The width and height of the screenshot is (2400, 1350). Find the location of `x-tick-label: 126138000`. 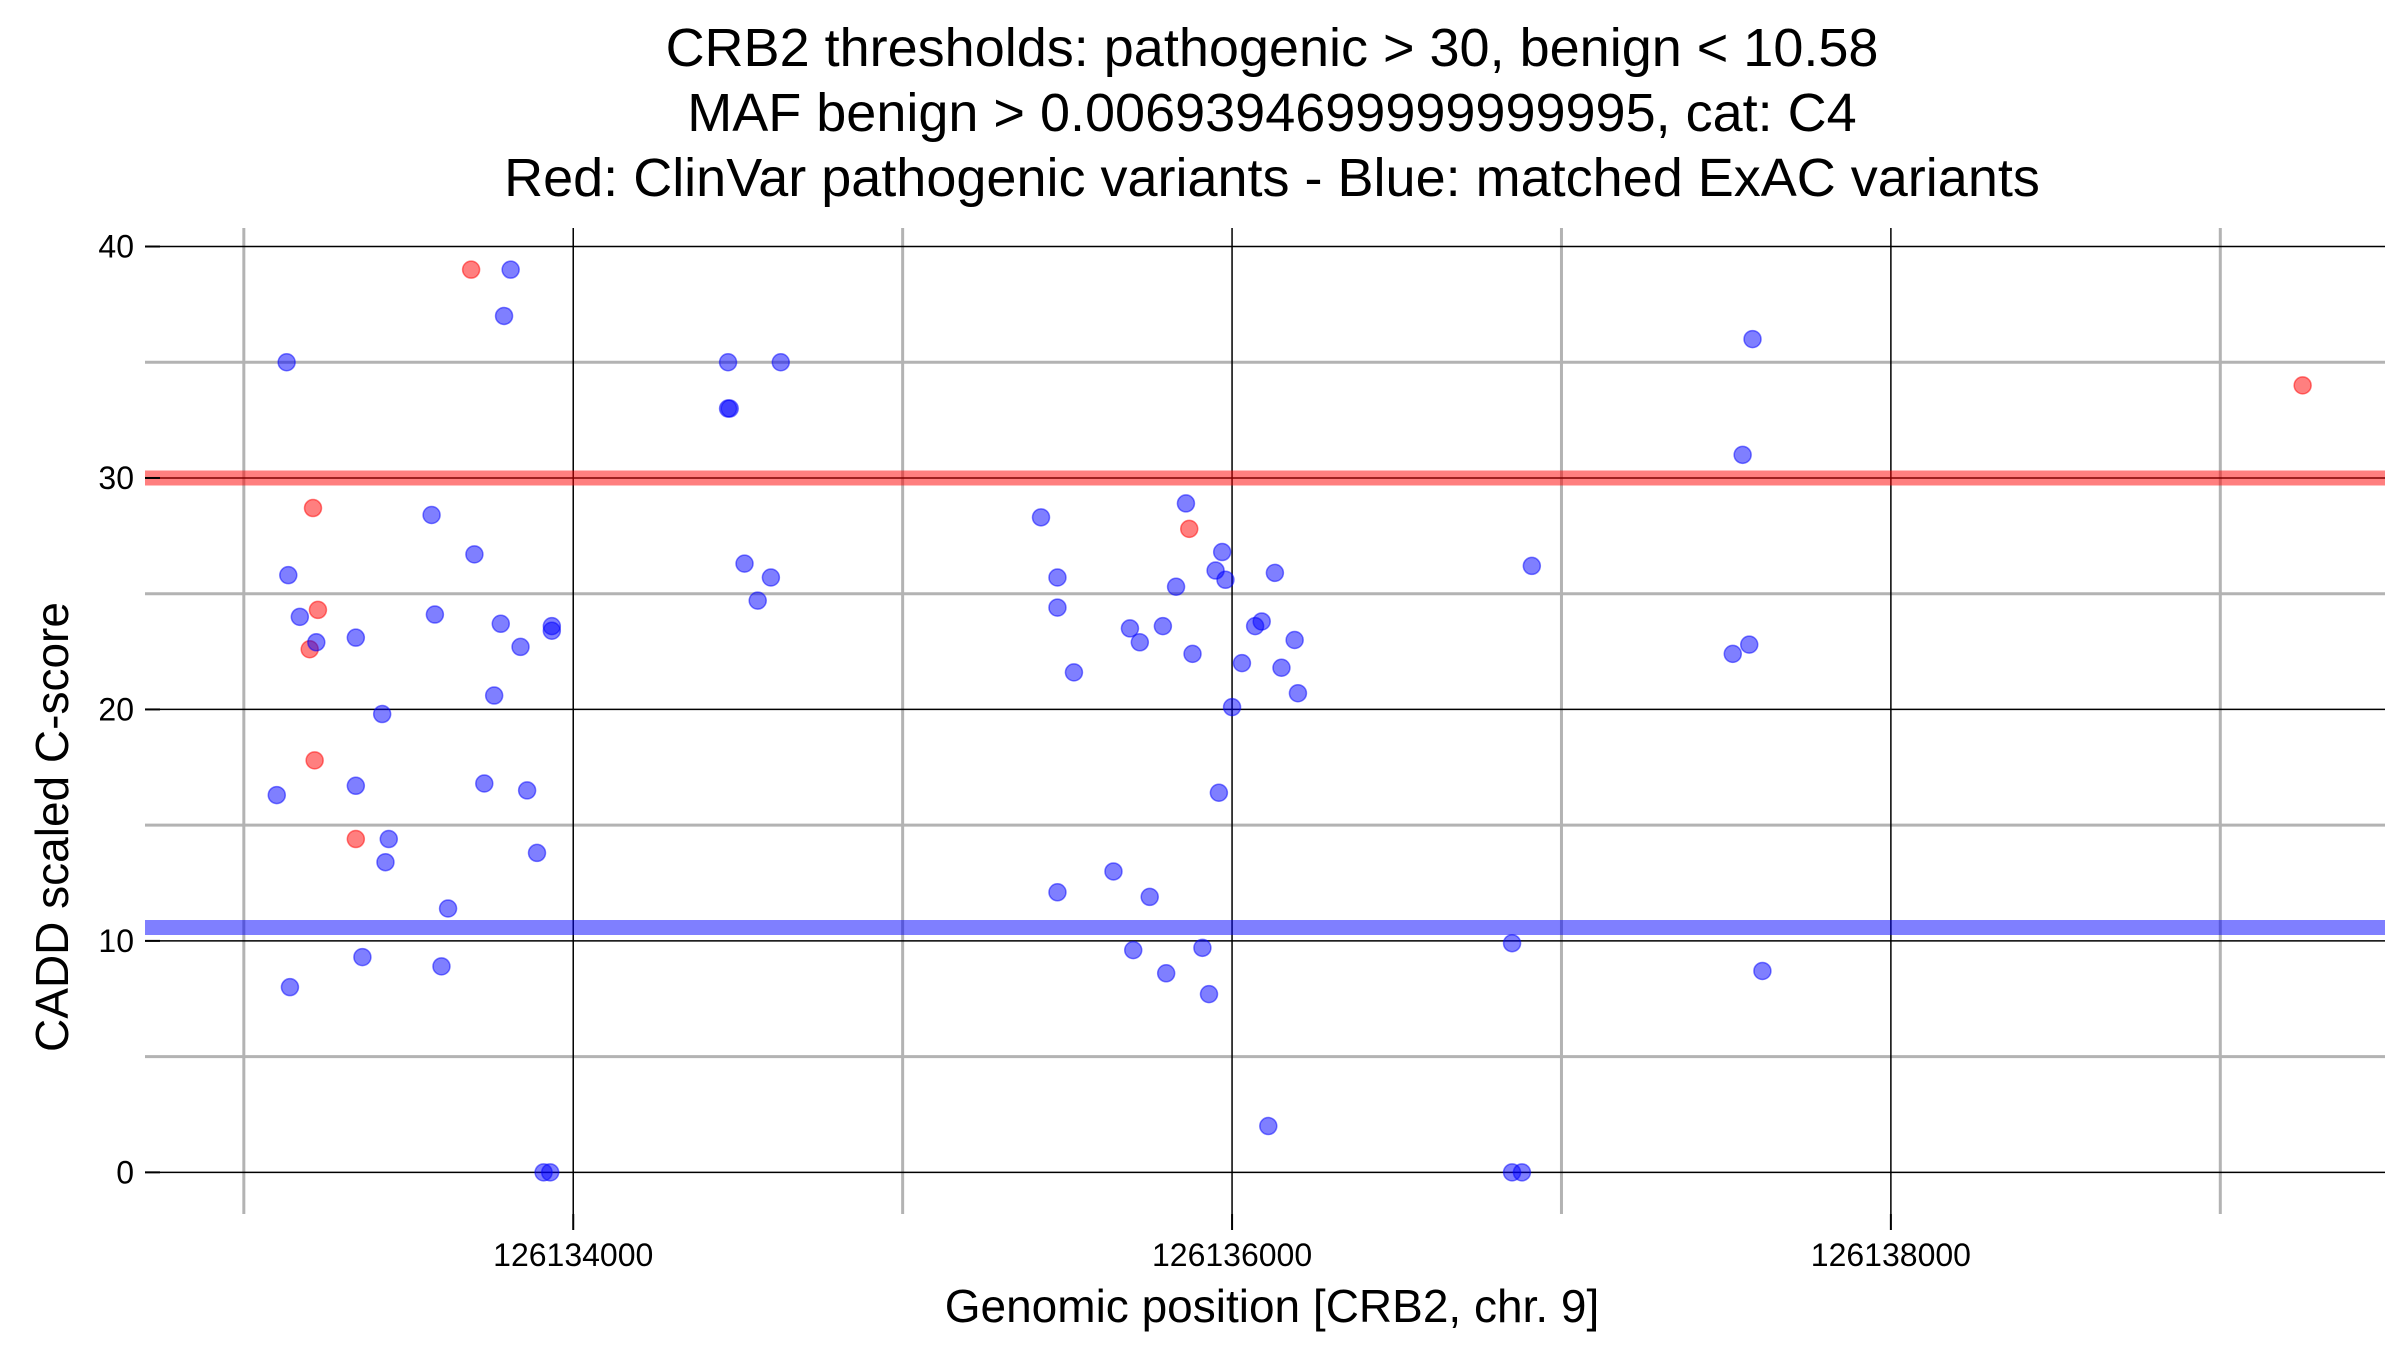

x-tick-label: 126138000 is located at coordinates (1891, 1255).